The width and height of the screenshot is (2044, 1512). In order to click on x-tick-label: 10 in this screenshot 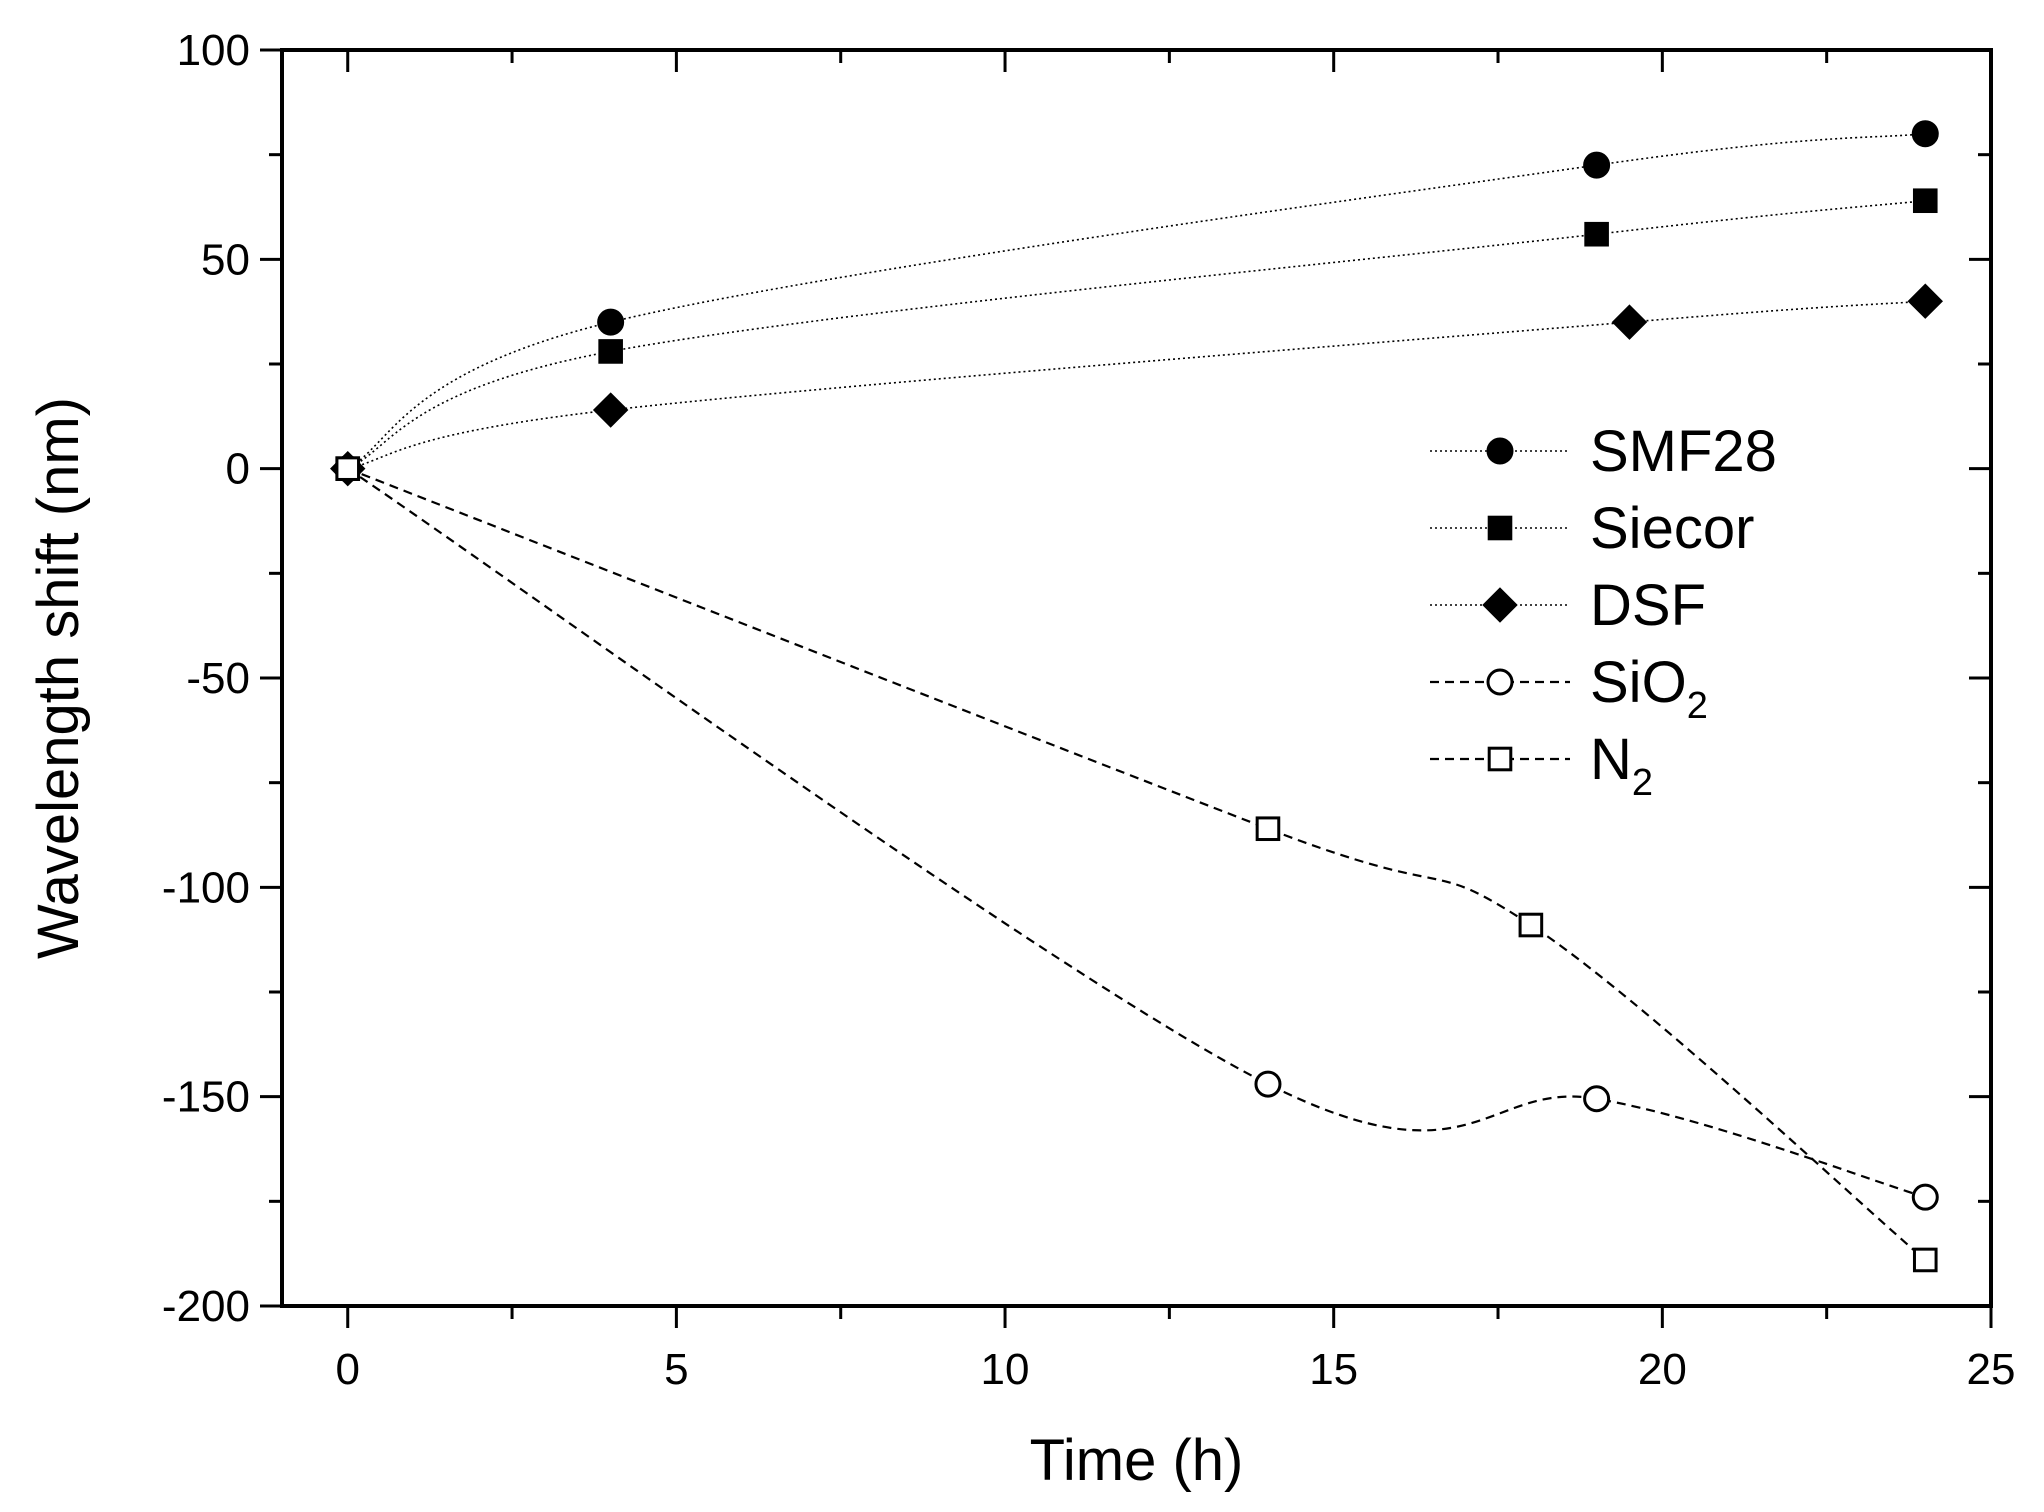, I will do `click(1005, 1369)`.